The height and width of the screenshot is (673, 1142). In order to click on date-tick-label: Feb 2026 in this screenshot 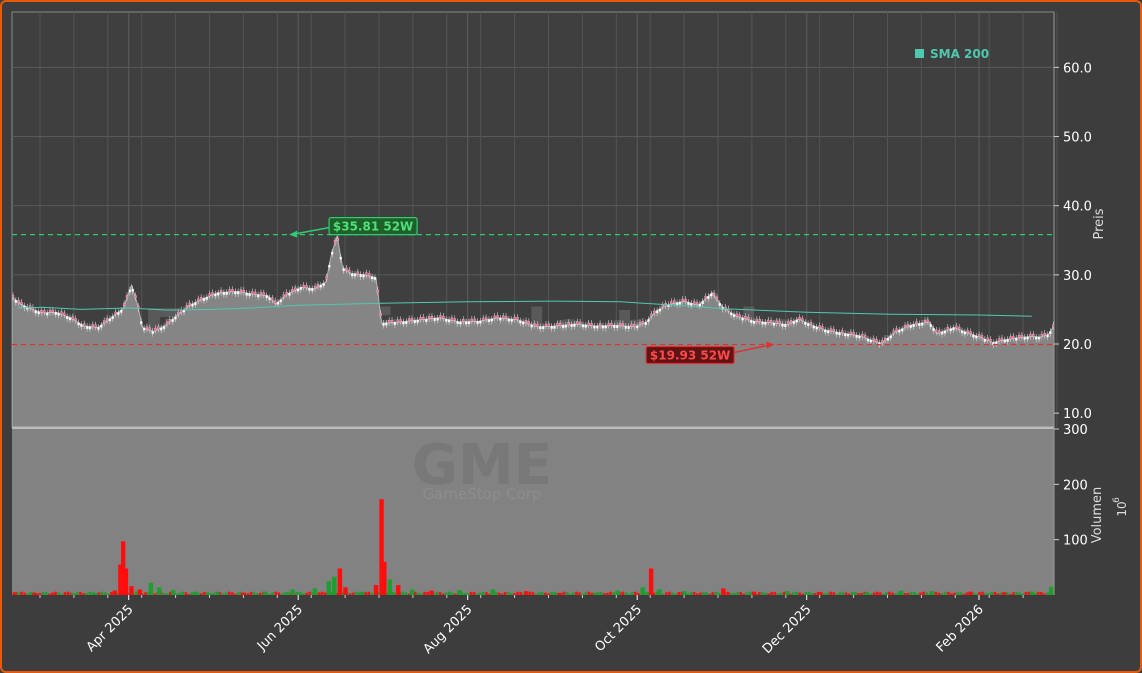, I will do `click(960, 628)`.